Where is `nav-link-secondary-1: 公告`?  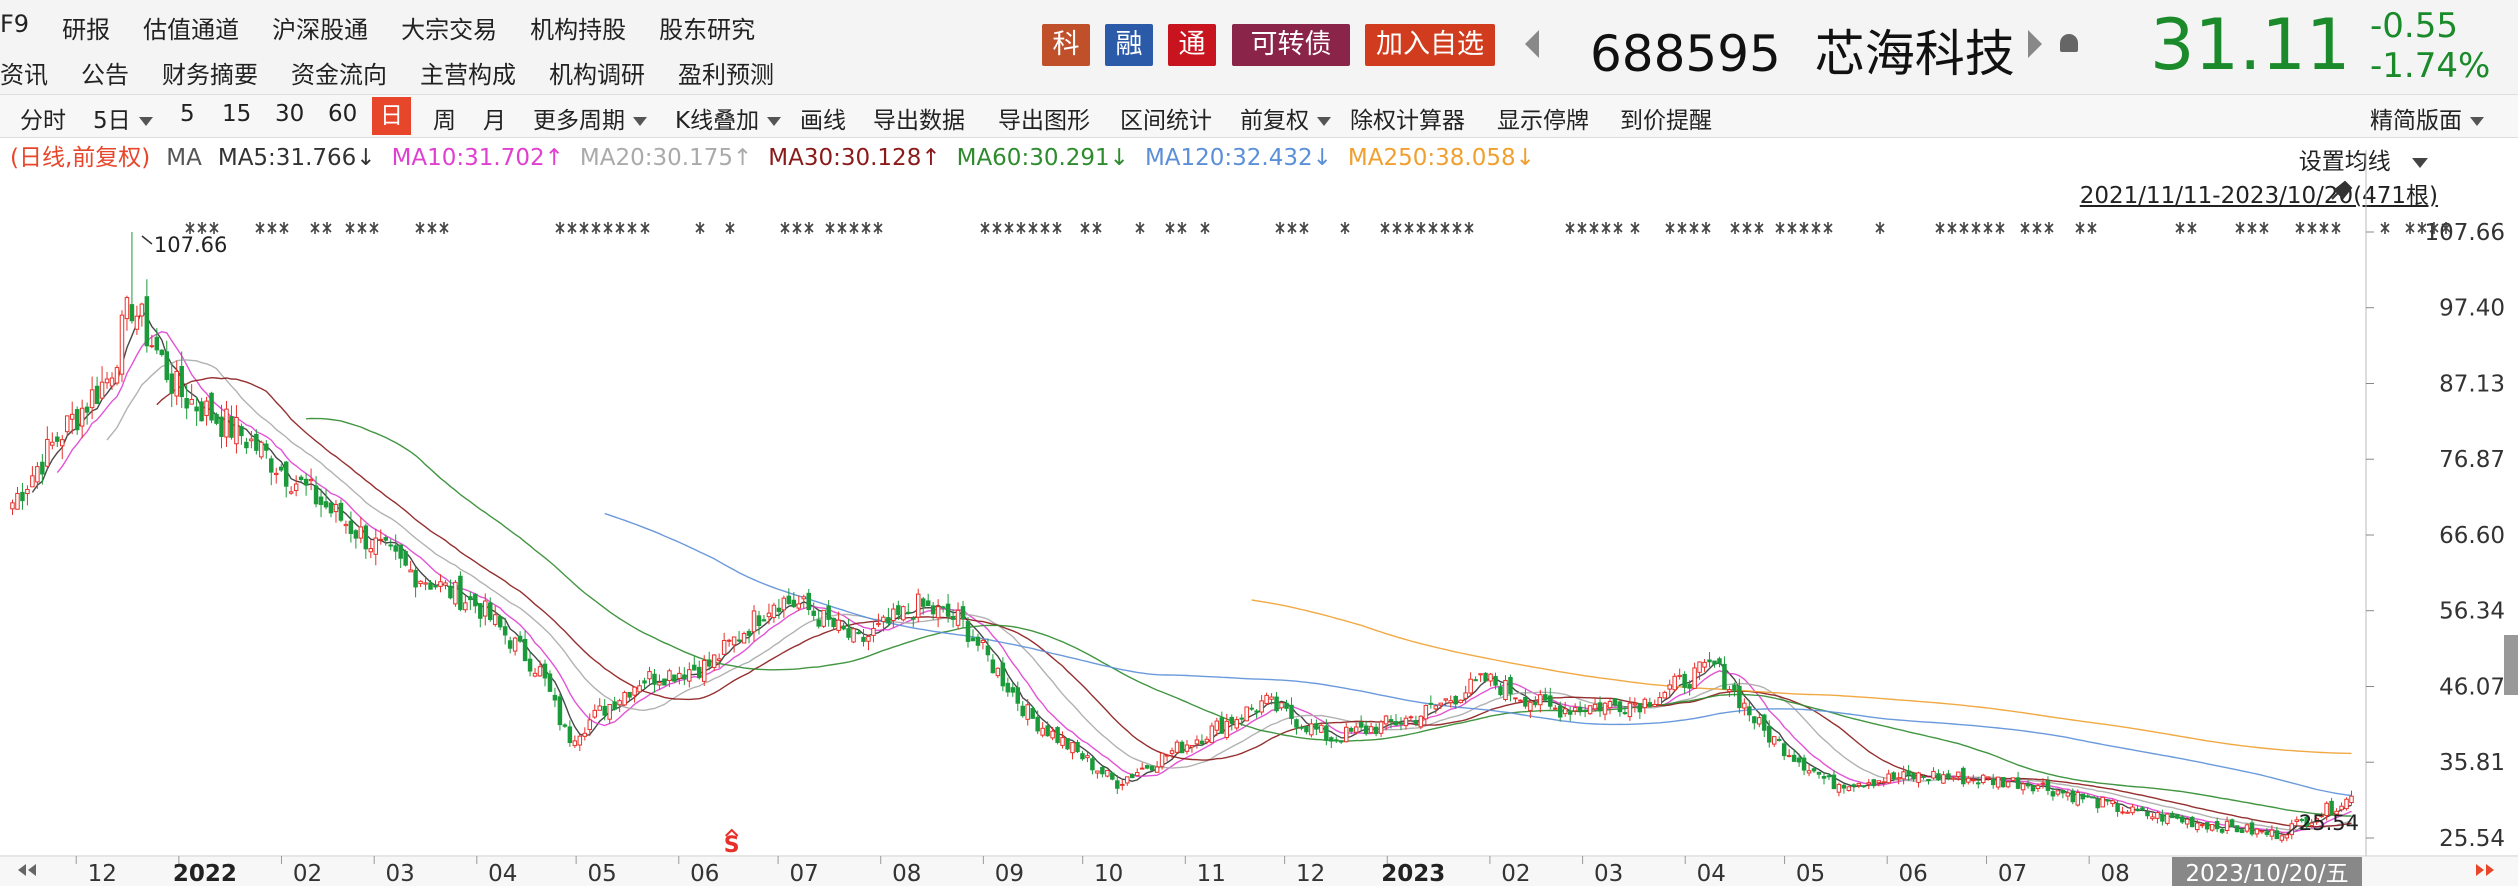 nav-link-secondary-1: 公告 is located at coordinates (105, 75).